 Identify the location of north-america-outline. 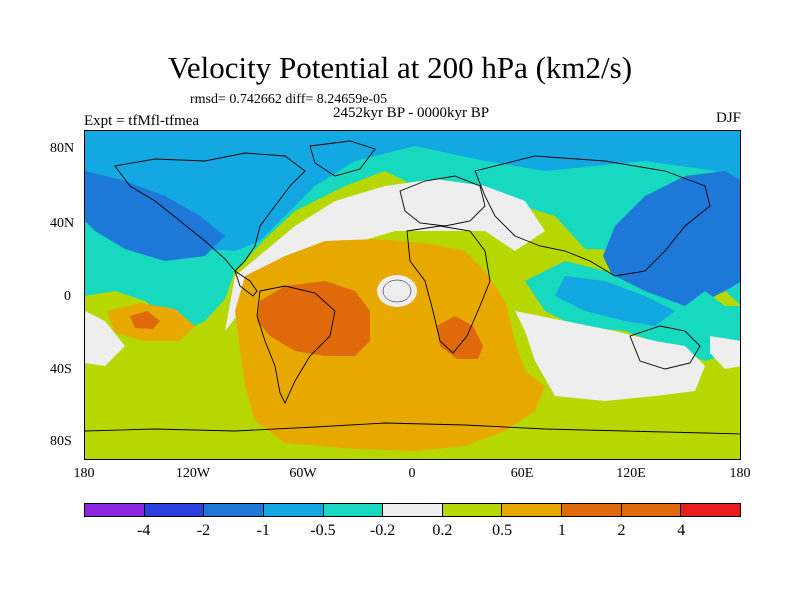
(210, 212).